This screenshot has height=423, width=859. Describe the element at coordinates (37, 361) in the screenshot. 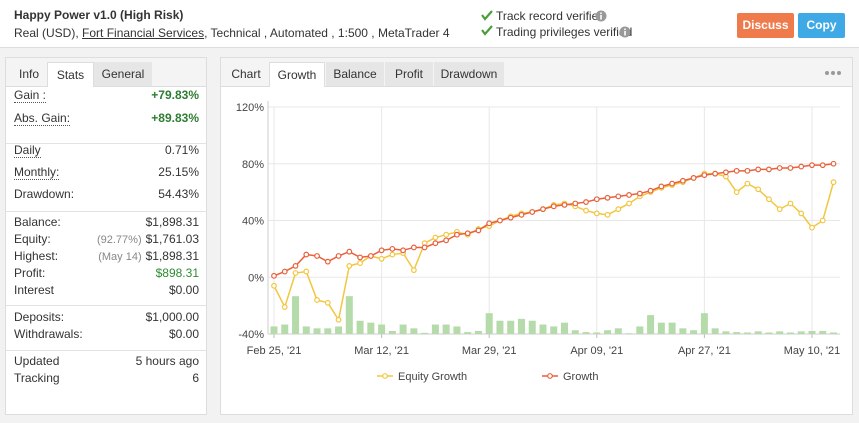

I see `stat-label: Updated` at that location.